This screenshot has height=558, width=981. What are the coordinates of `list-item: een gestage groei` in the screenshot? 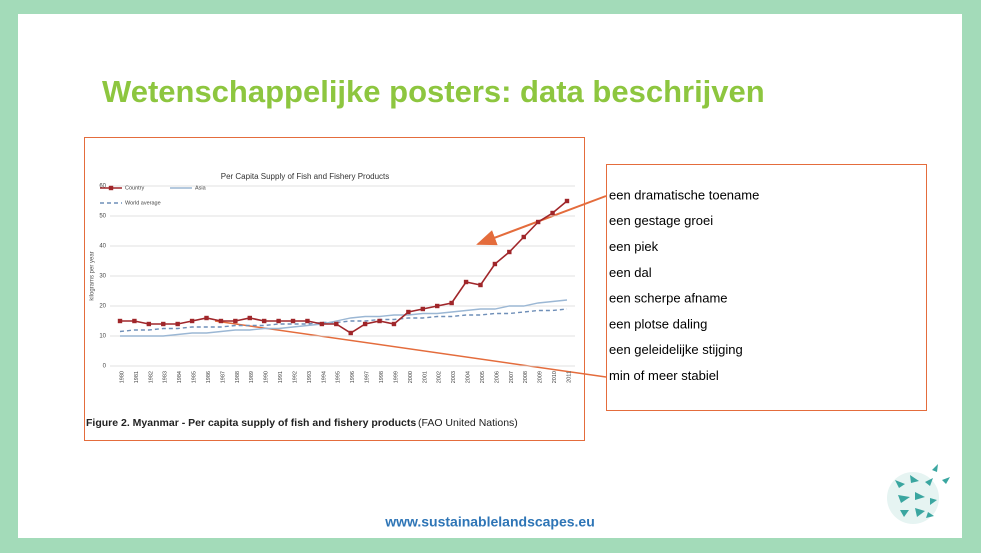 It's located at (661, 220).